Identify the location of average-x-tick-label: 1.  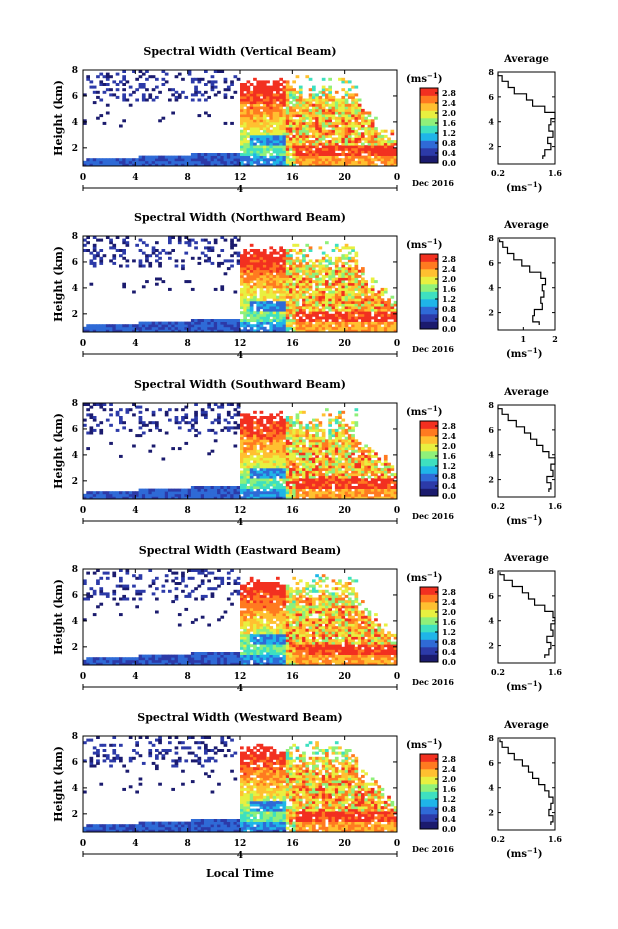
(524, 339).